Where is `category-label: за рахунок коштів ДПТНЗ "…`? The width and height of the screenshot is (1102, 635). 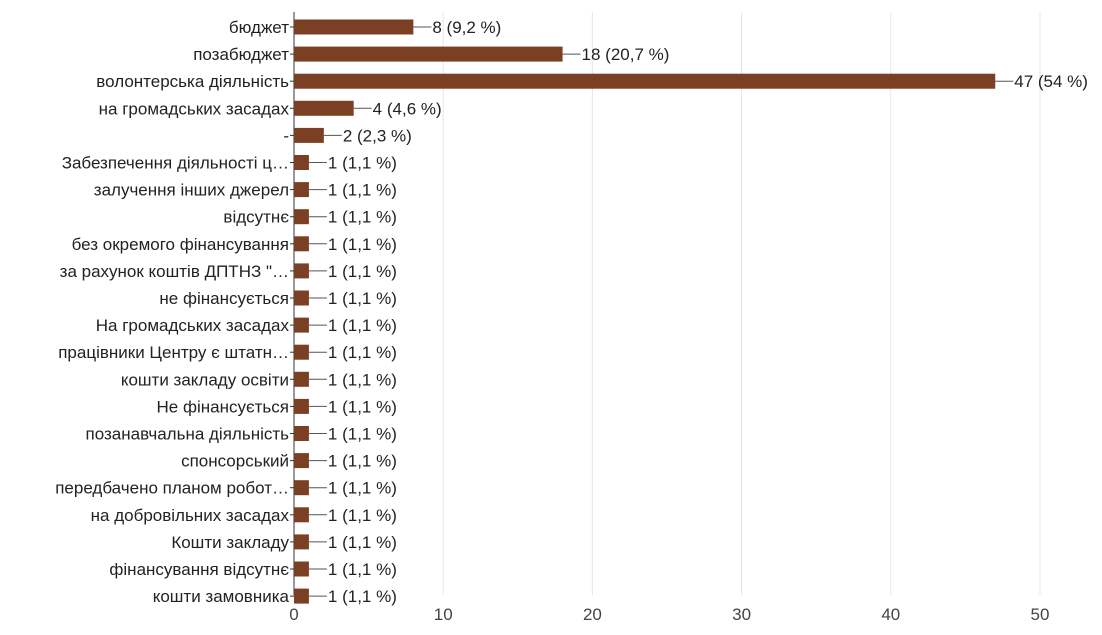
category-label: за рахунок коштів ДПТНЗ "… is located at coordinates (174, 271).